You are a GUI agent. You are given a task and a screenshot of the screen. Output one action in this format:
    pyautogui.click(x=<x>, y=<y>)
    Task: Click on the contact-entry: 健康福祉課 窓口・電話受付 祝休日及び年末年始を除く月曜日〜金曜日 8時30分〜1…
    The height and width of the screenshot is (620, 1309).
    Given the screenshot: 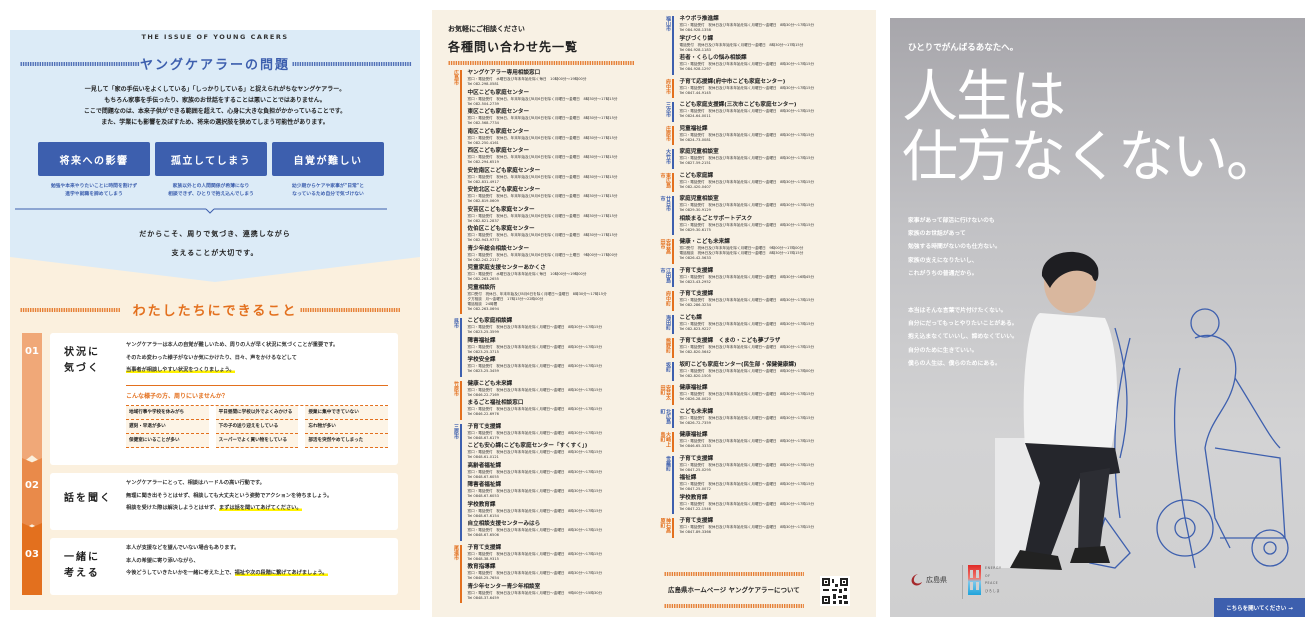 What is the action you would take?
    pyautogui.click(x=747, y=440)
    